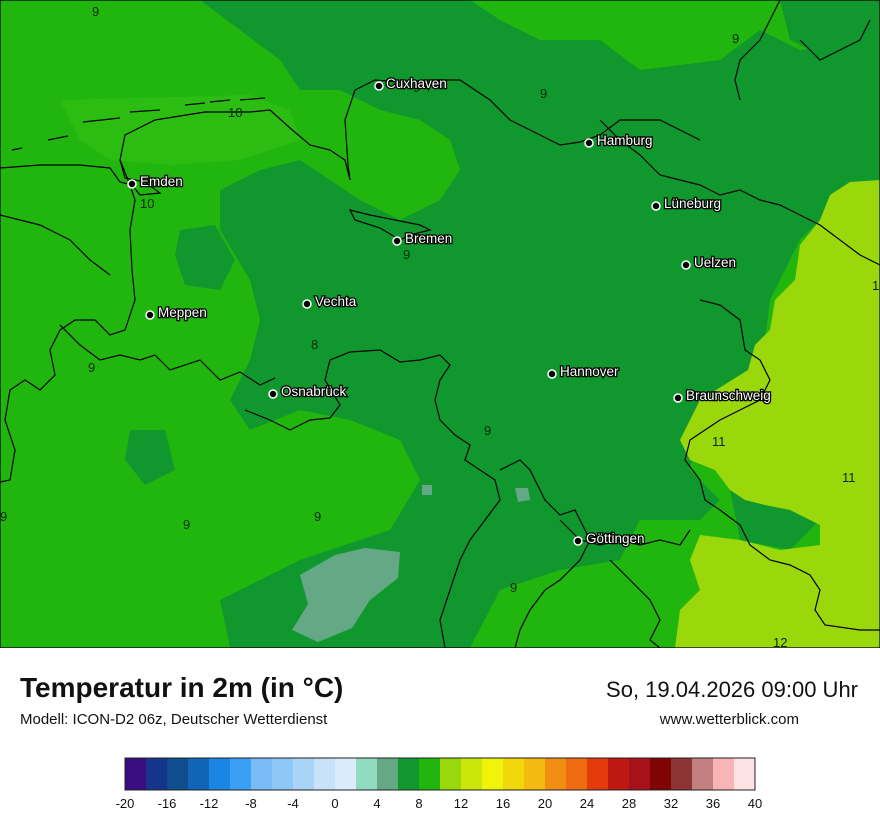  What do you see at coordinates (589, 371) in the screenshot?
I see `city-label: Hannover` at bounding box center [589, 371].